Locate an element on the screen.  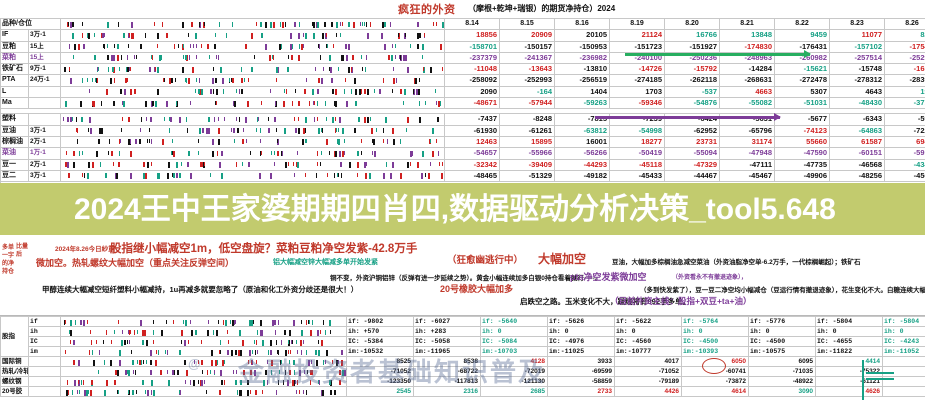
cell-r10-c7: -60151 is located at coordinates (857, 153).